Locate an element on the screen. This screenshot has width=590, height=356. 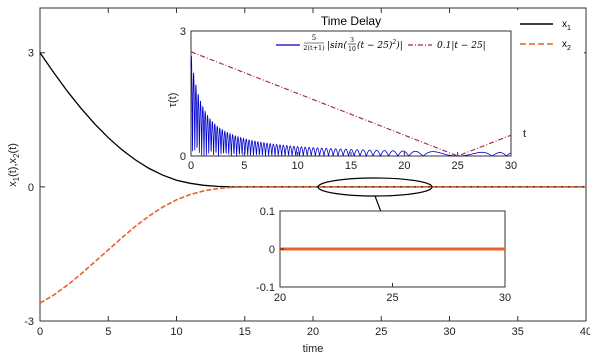
svg-text: 10 is located at coordinates (352, 49).